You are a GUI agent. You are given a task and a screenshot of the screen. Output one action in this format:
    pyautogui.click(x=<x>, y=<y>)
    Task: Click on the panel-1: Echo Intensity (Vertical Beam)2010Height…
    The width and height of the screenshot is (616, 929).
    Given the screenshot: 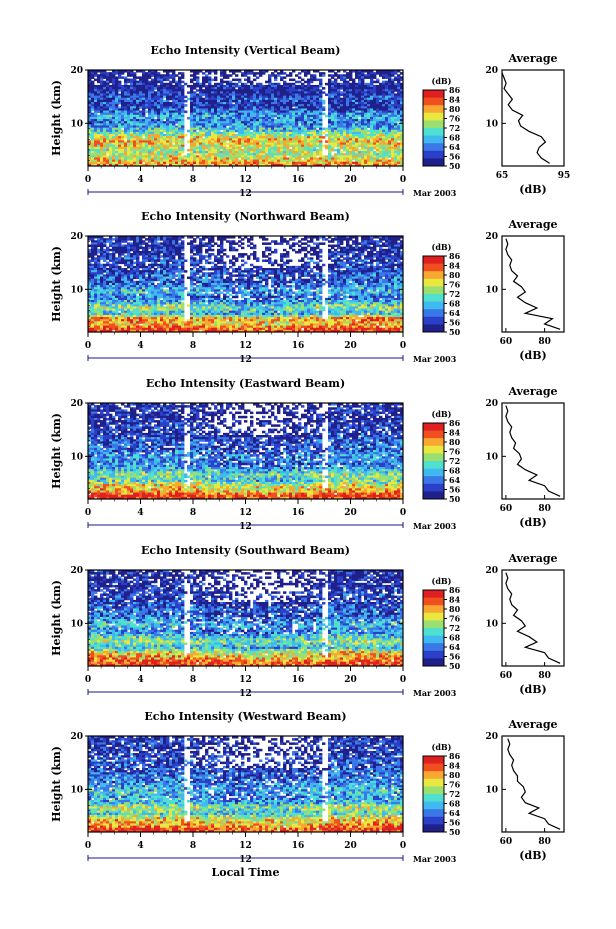 What is the action you would take?
    pyautogui.click(x=310, y=121)
    